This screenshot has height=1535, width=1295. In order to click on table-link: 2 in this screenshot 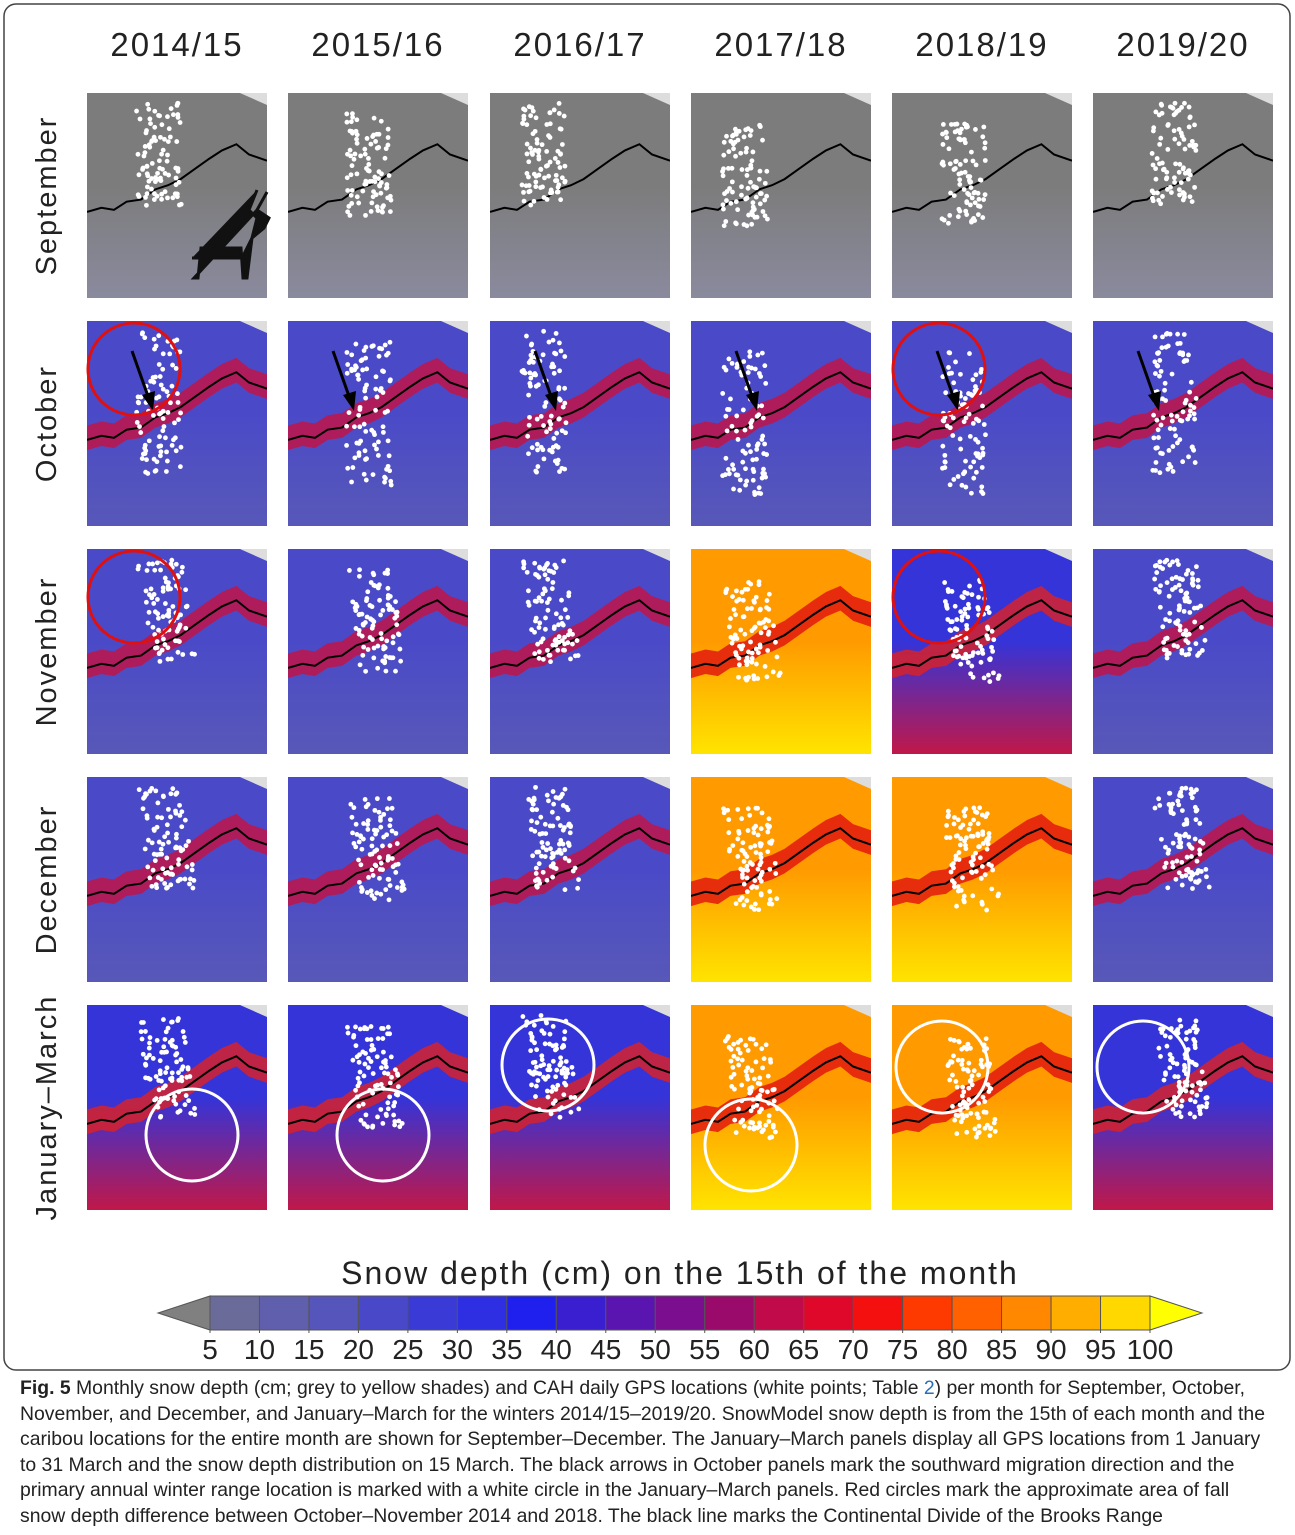, I will do `click(929, 1388)`.